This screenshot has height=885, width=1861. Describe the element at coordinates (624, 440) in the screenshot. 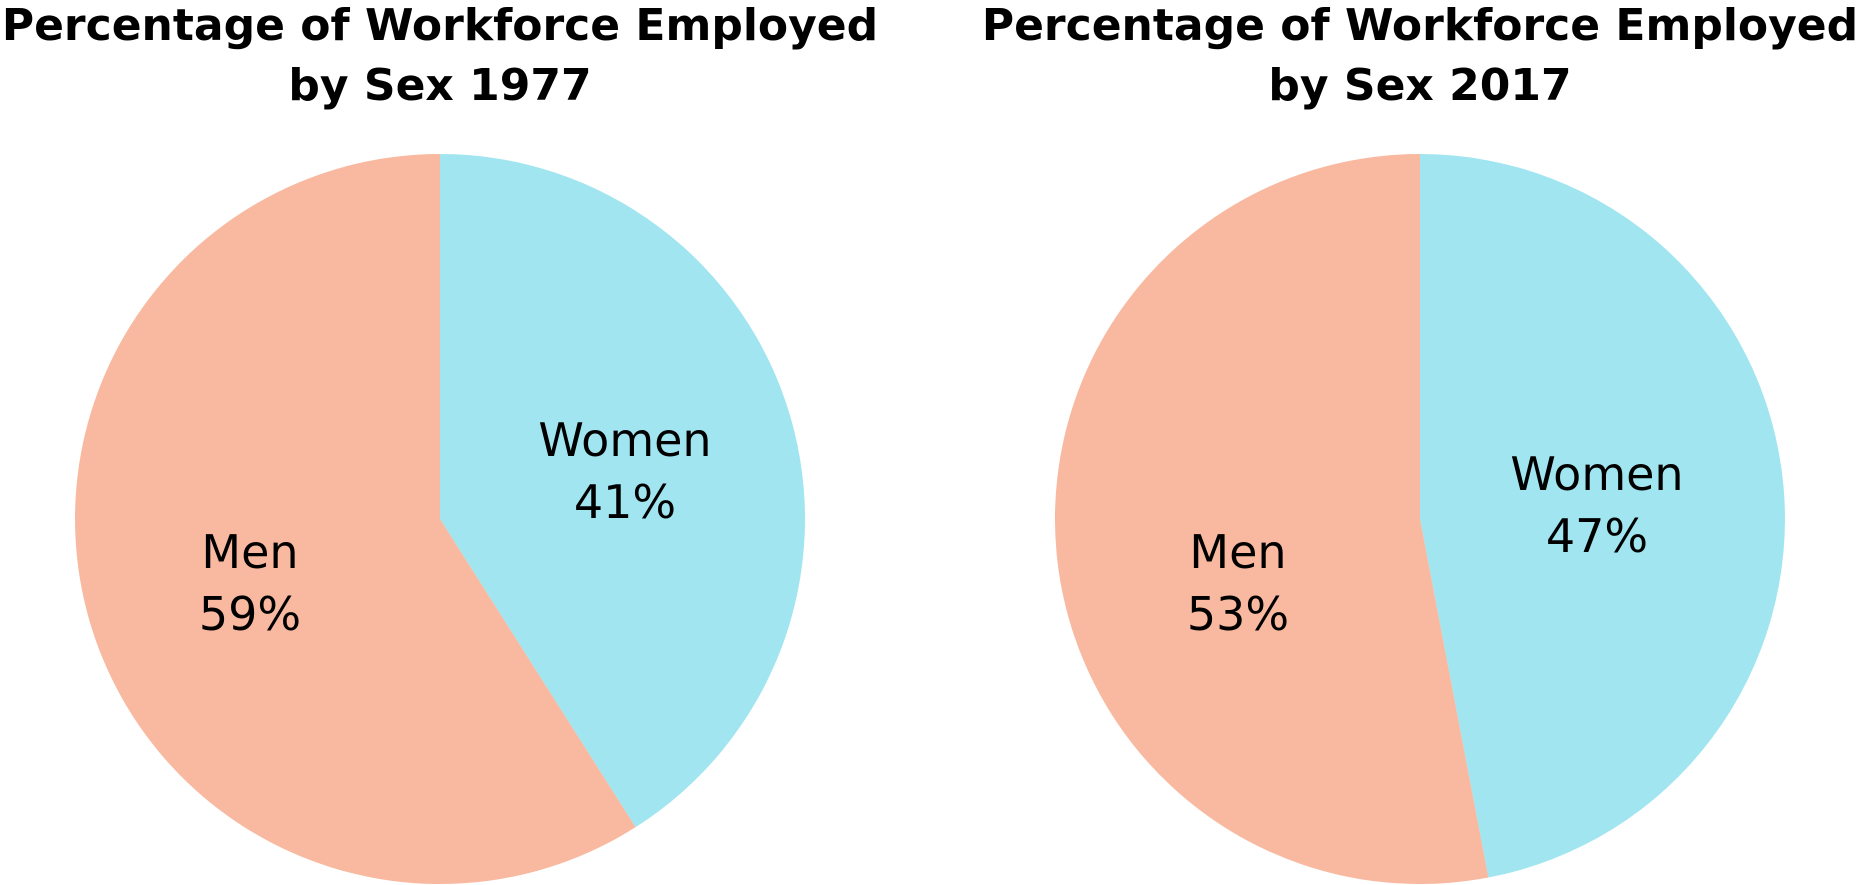

I see `slice-label-women-1977: Women` at that location.